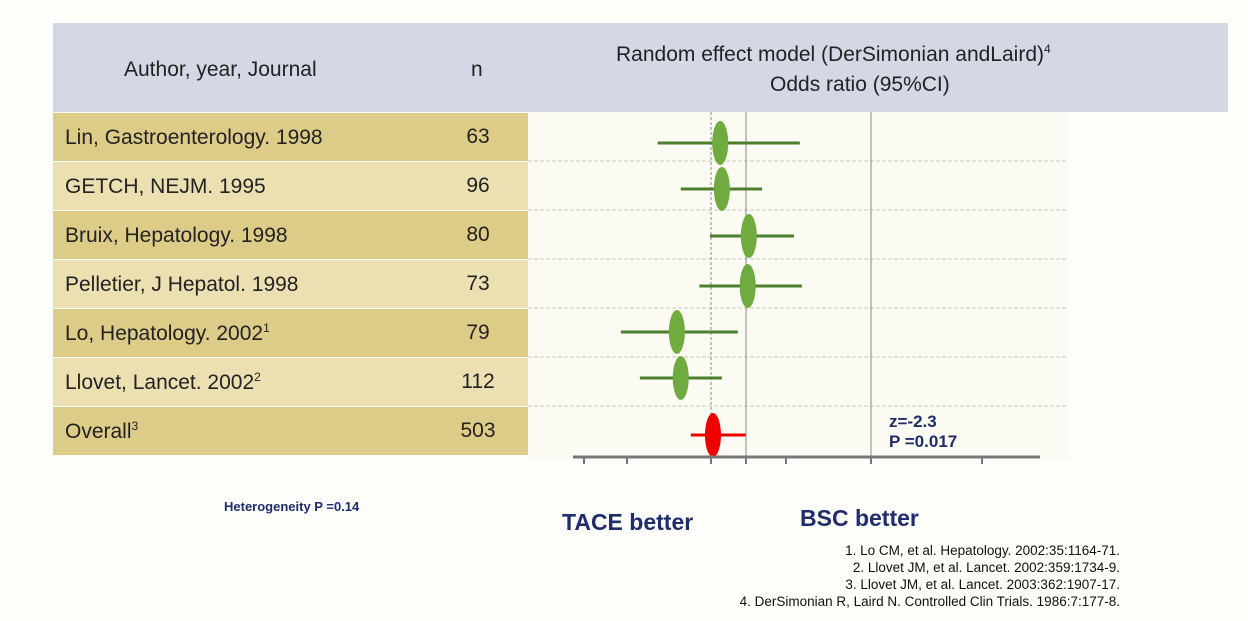  What do you see at coordinates (923, 441) in the screenshot?
I see `p-value: P =0.017` at bounding box center [923, 441].